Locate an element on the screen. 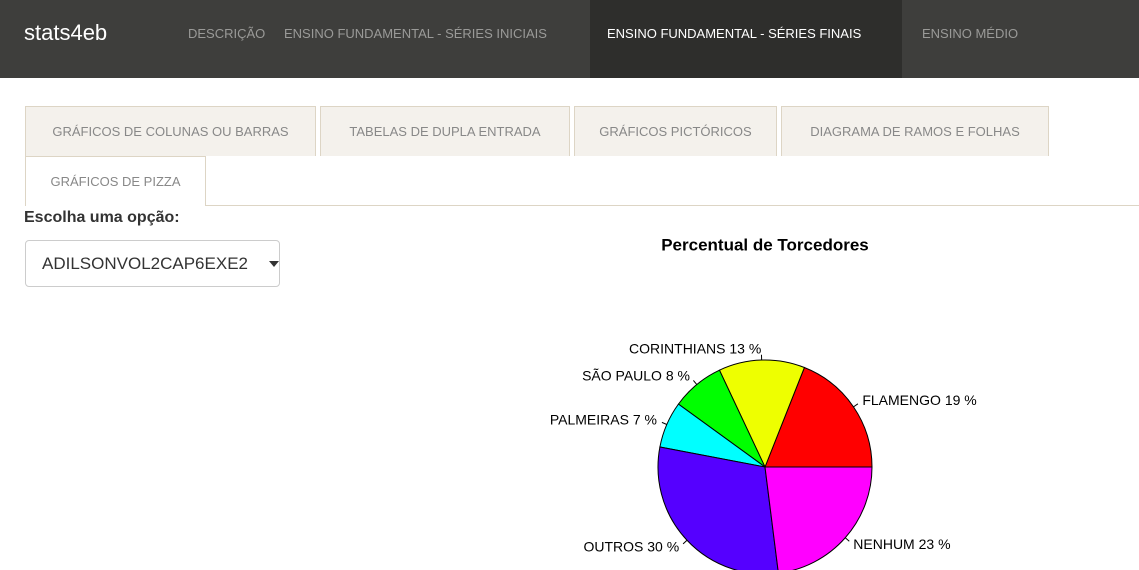 The image size is (1139, 570). slice-value: 23 % is located at coordinates (935, 544).